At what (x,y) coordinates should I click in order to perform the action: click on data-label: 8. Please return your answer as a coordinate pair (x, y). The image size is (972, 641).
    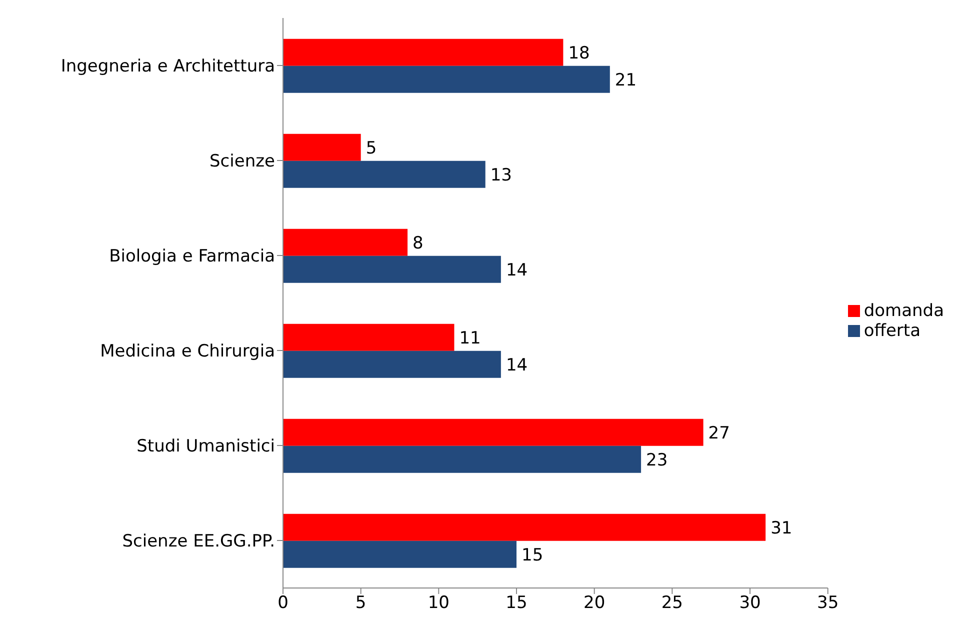
    Looking at the image, I should click on (418, 243).